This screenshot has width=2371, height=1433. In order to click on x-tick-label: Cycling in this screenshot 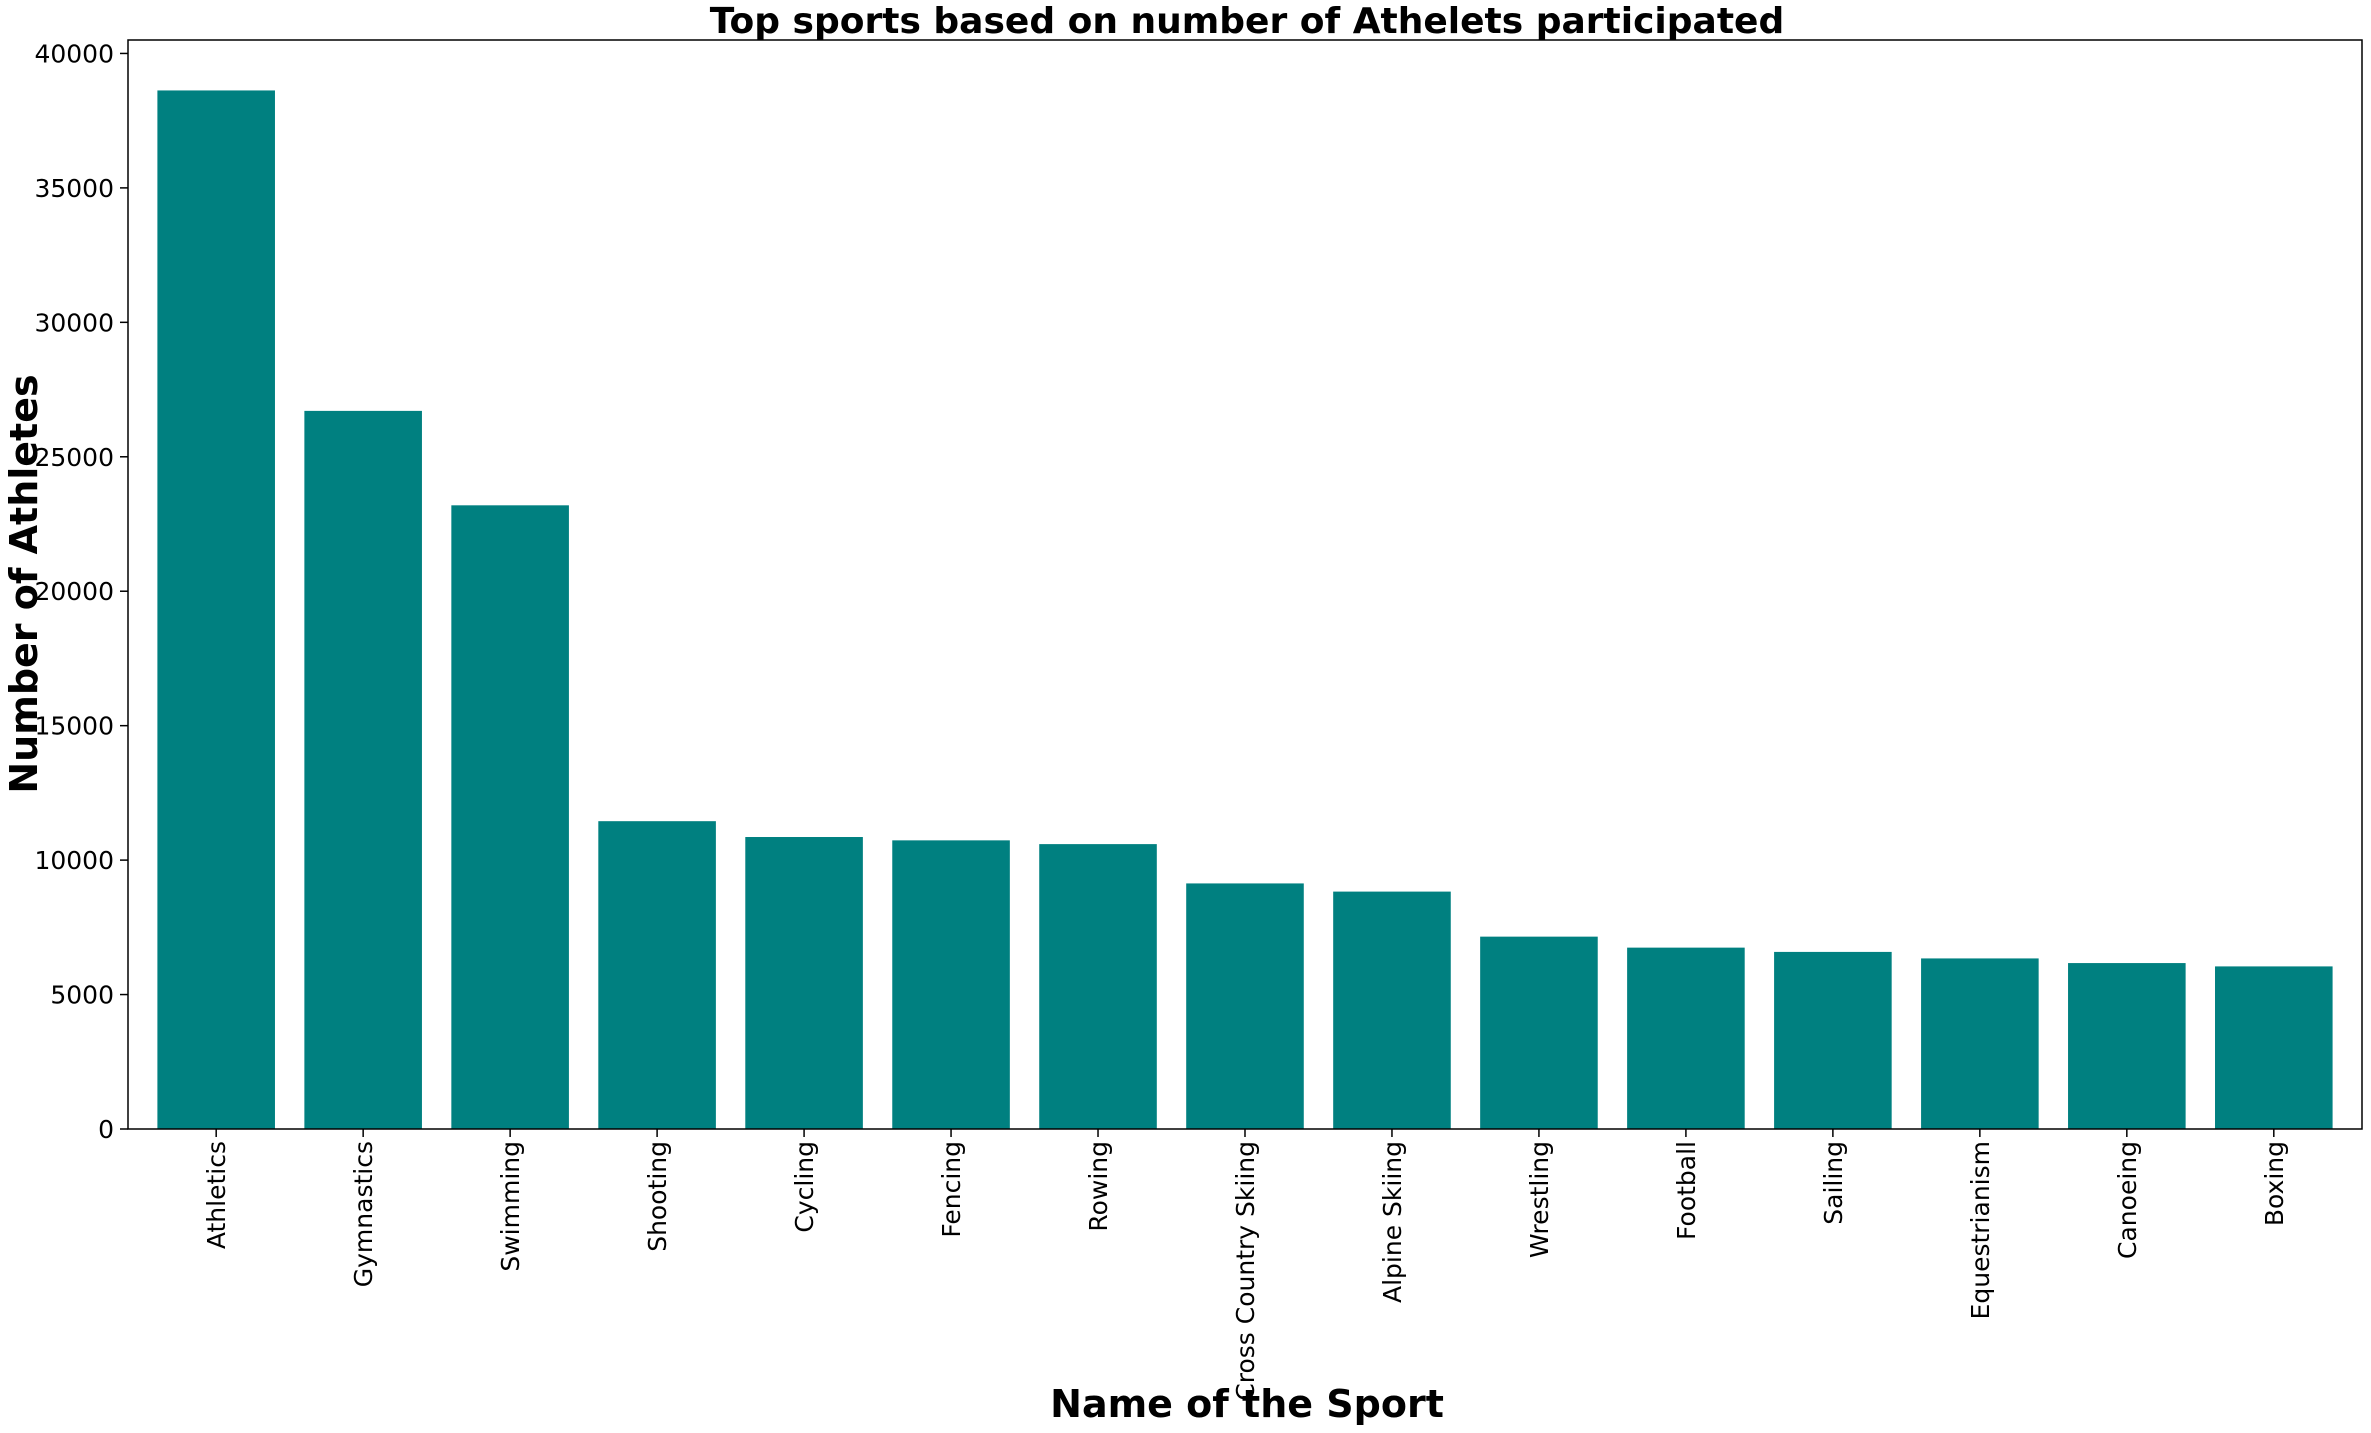, I will do `click(804, 1187)`.